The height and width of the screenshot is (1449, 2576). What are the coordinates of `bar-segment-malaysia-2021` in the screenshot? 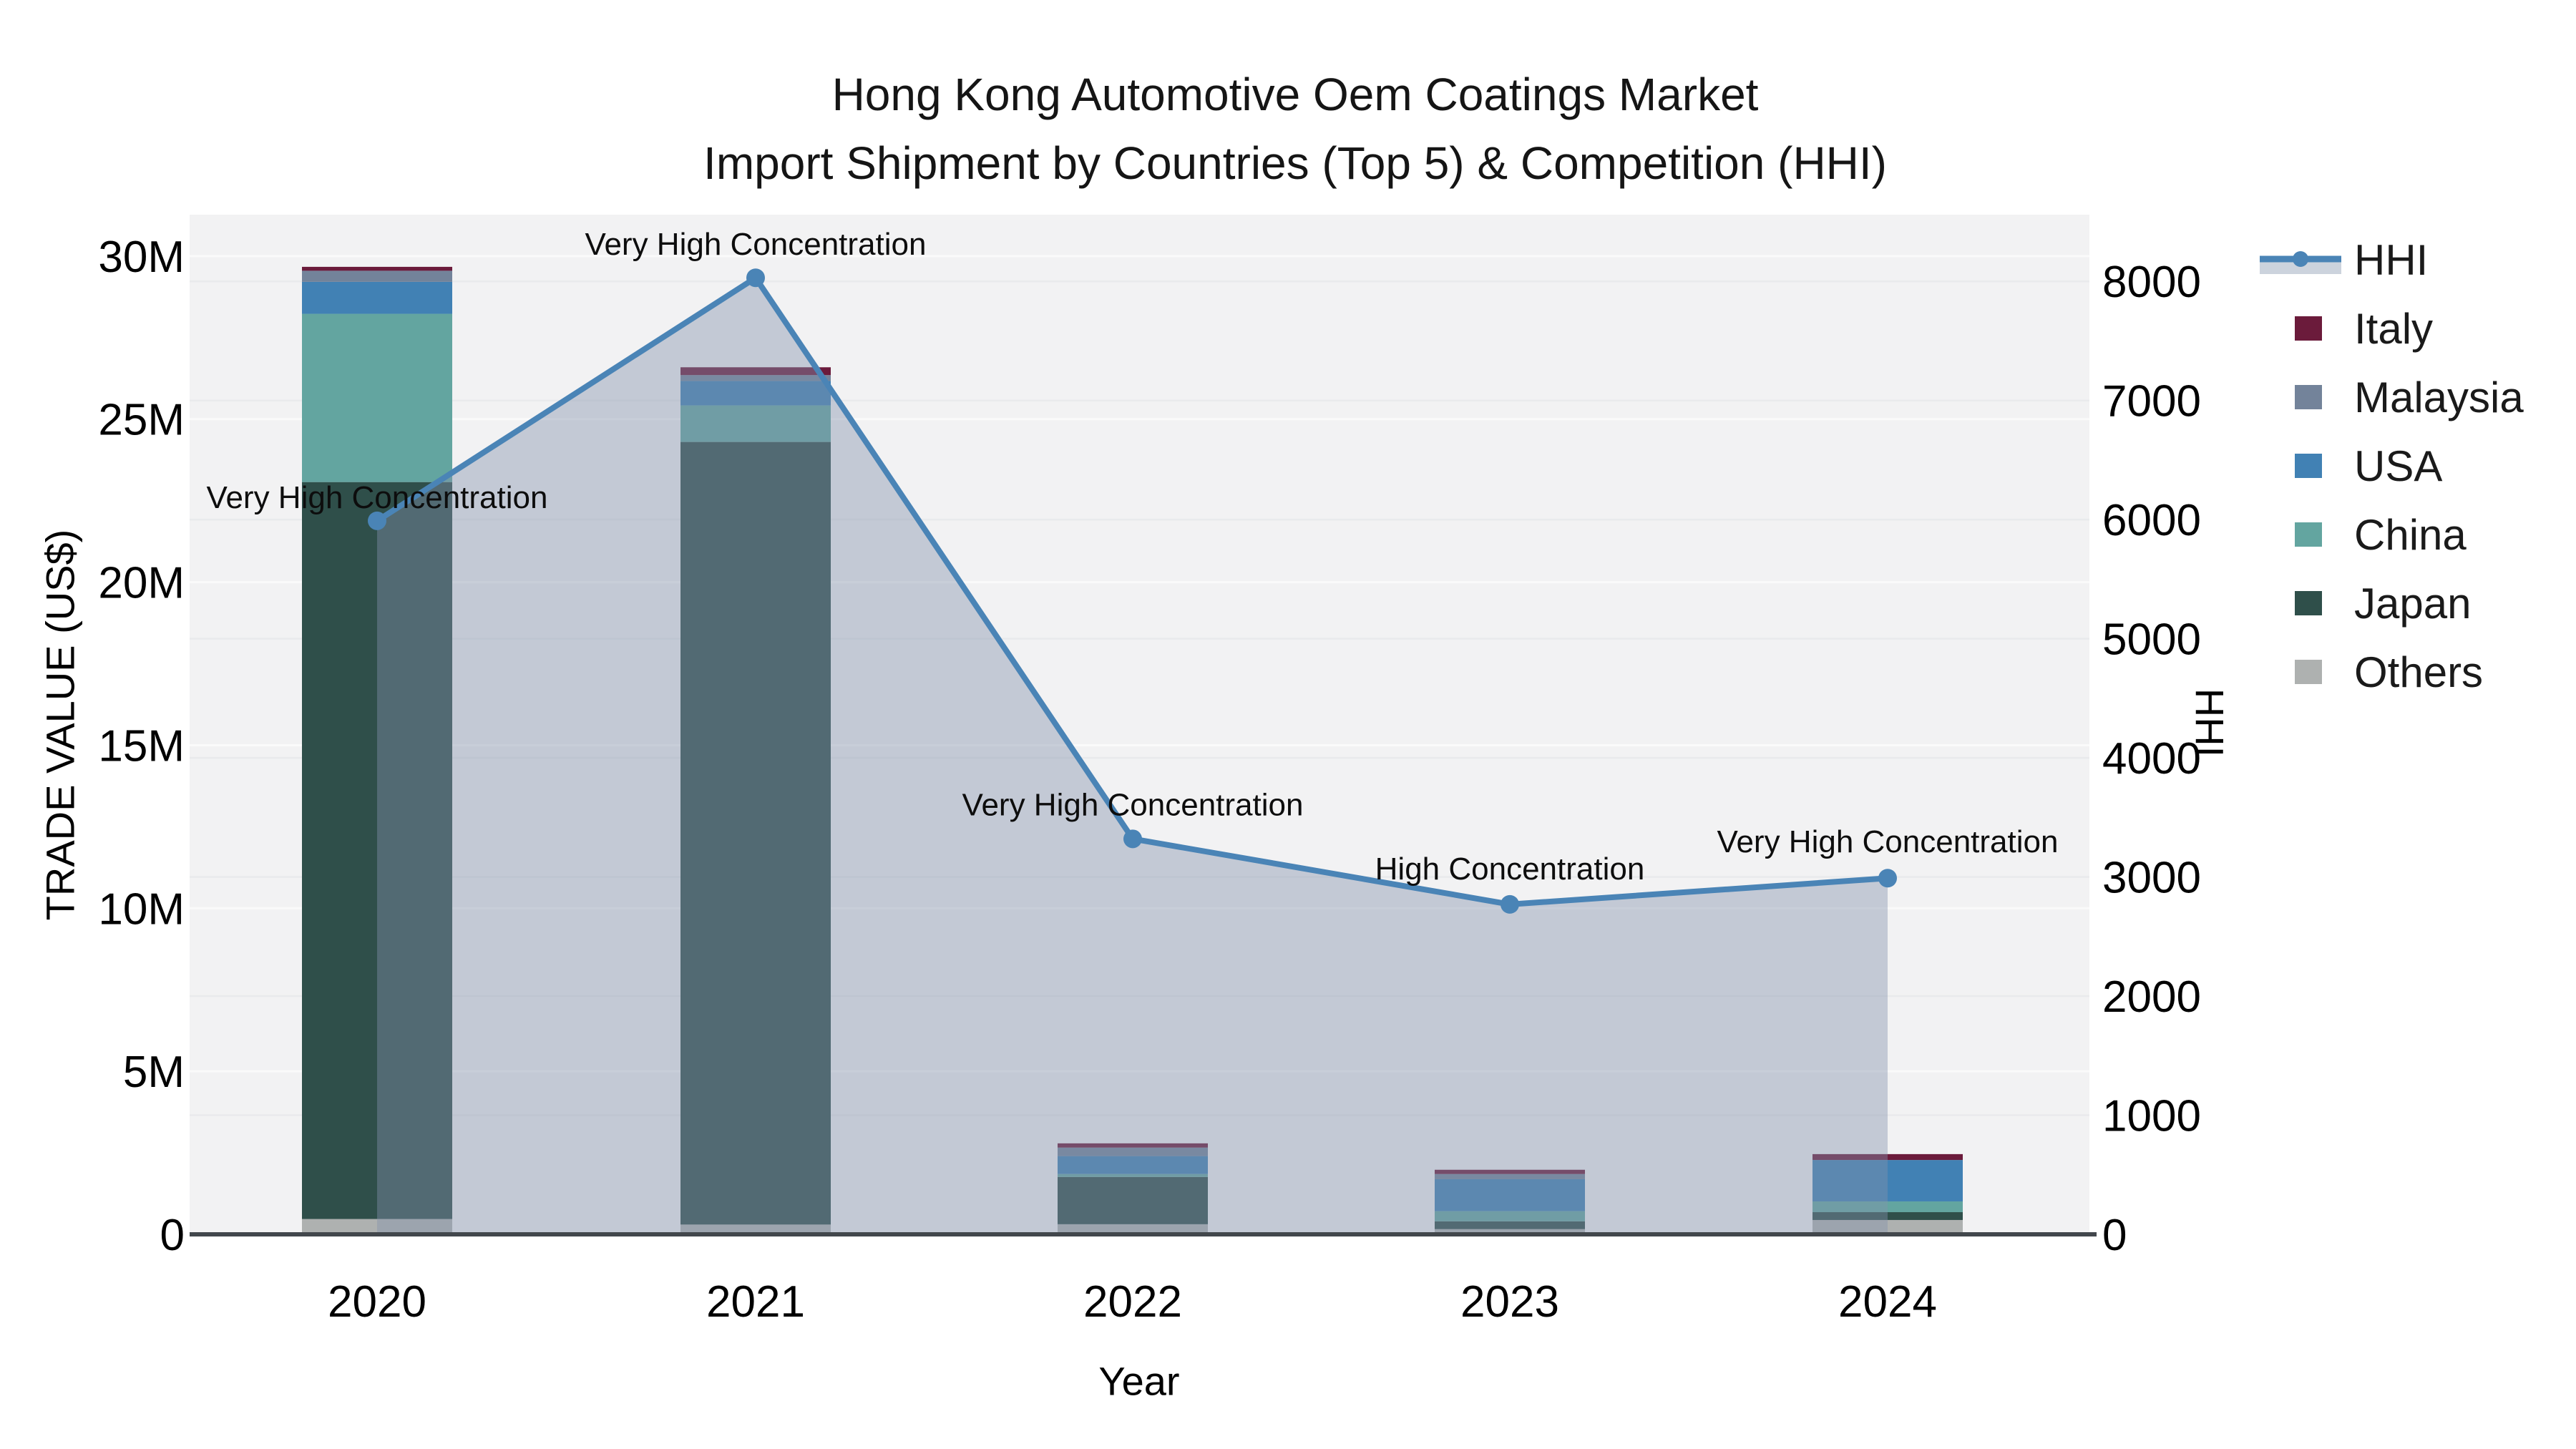 It's located at (755, 378).